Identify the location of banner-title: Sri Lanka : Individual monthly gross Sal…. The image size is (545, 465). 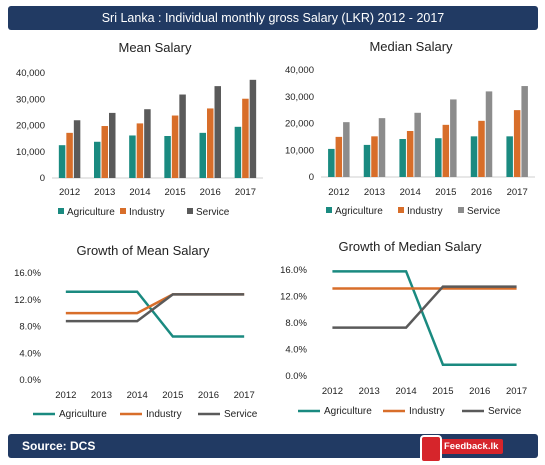
(273, 18).